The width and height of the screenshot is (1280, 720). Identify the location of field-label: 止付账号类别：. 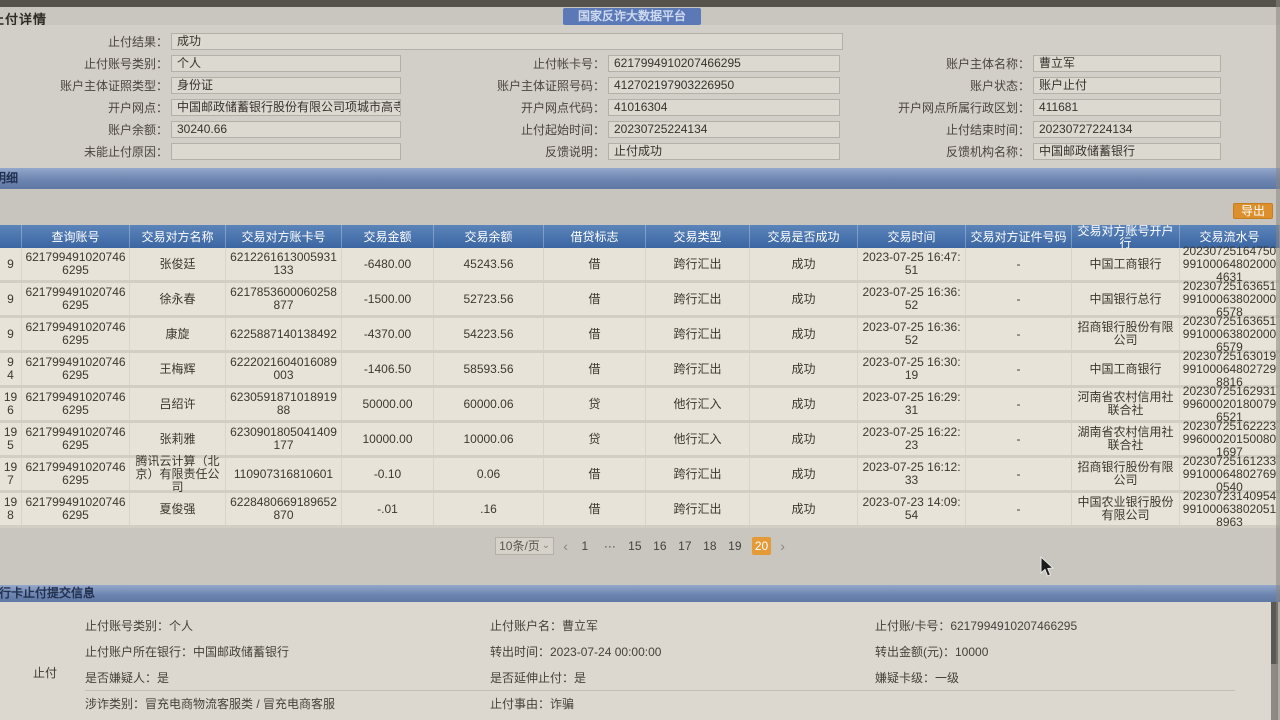
(125, 63).